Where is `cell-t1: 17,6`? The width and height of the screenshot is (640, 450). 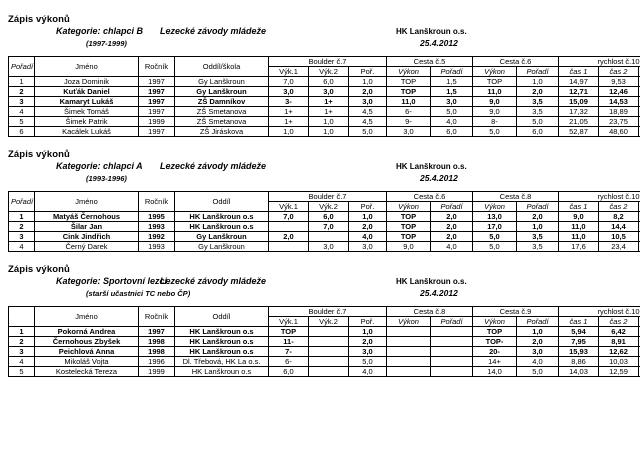
cell-t1: 17,6 is located at coordinates (579, 246).